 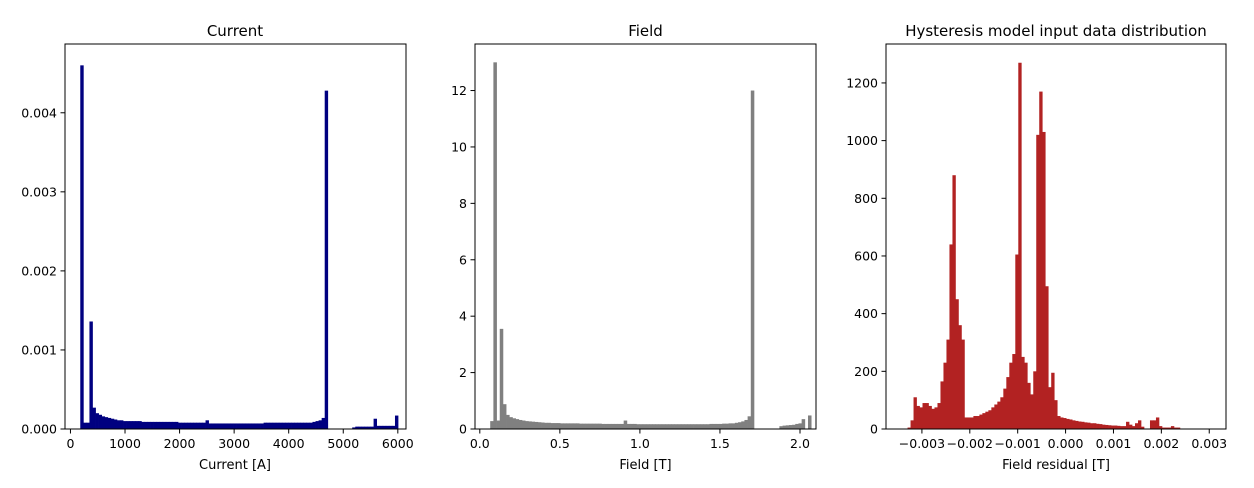 What do you see at coordinates (39, 270) in the screenshot?
I see `y-tick-label: 0.002` at bounding box center [39, 270].